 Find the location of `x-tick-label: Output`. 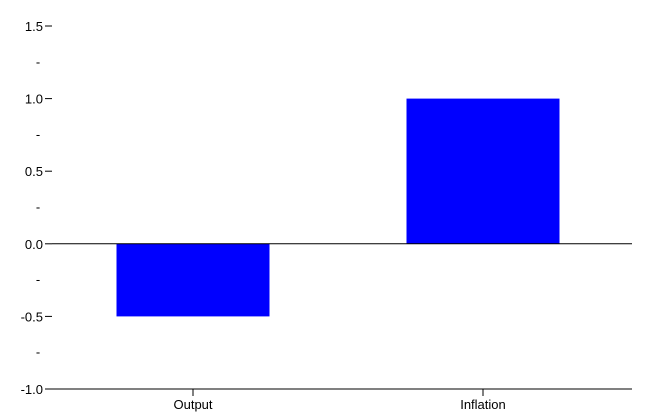

x-tick-label: Output is located at coordinates (192, 404).